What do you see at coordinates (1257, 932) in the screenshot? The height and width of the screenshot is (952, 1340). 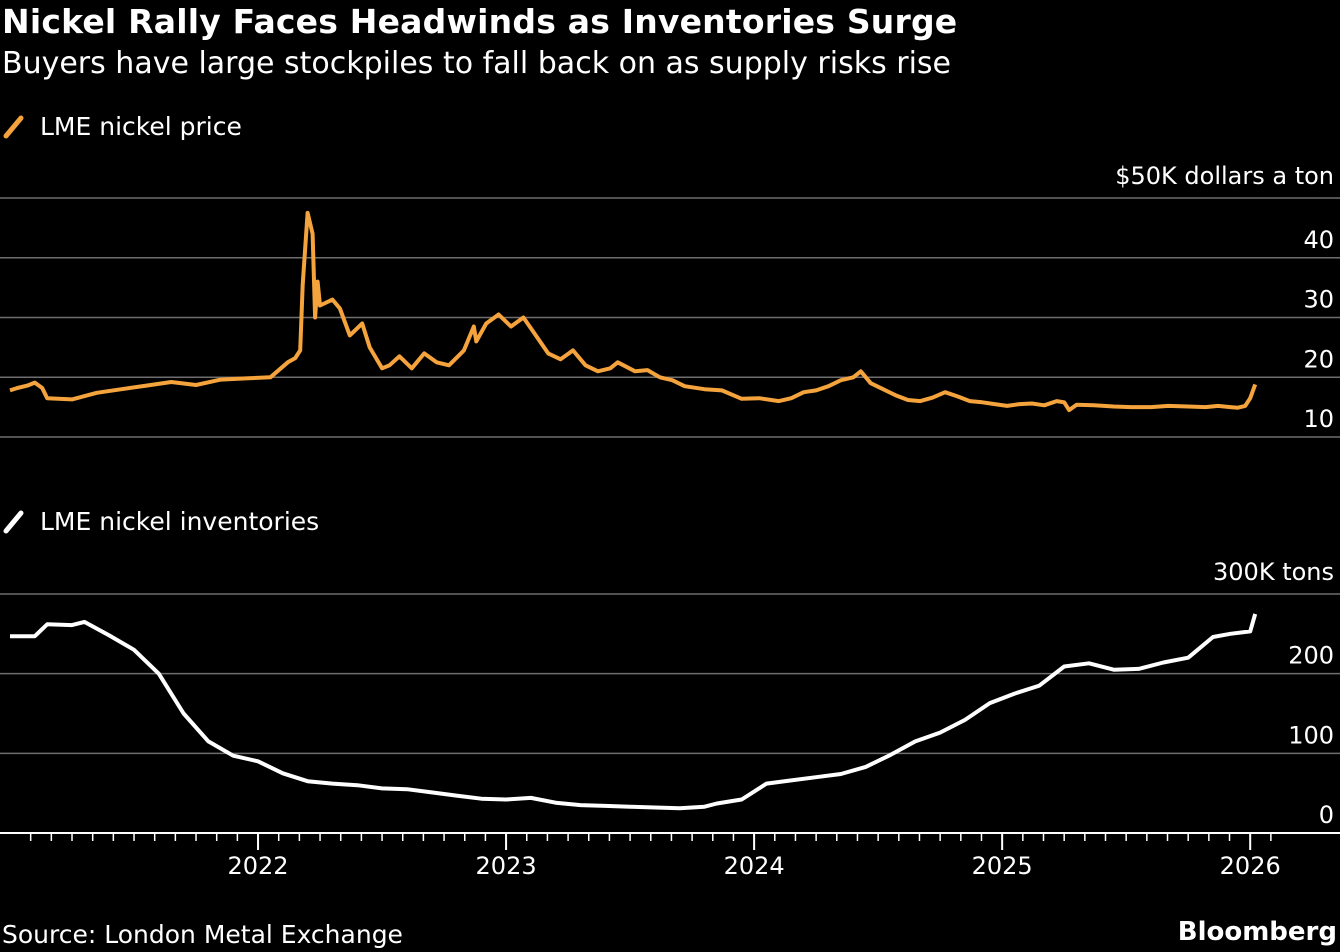 I see `brand-logo: Bloomberg` at bounding box center [1257, 932].